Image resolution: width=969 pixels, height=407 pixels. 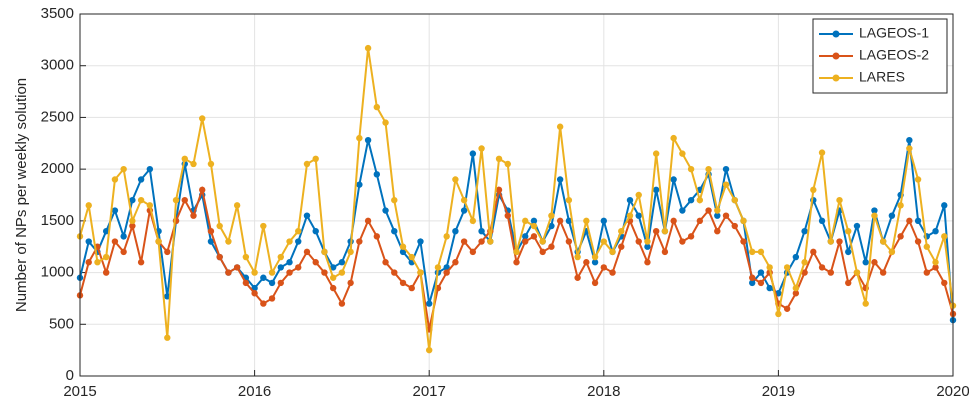 What do you see at coordinates (21, 195) in the screenshot?
I see `y-axis-label: Number of NPs per weekly solution` at bounding box center [21, 195].